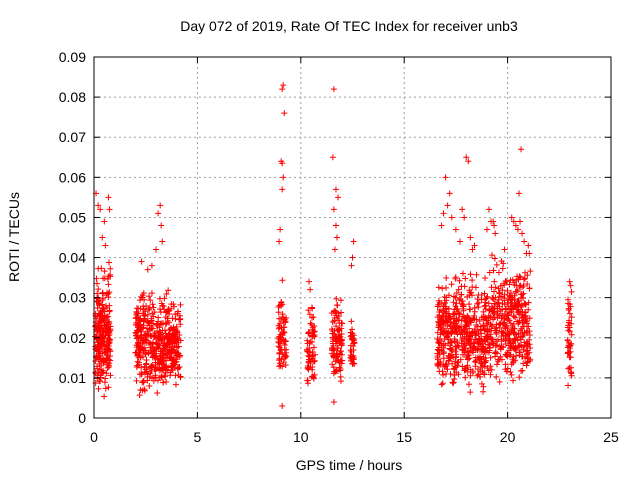 This screenshot has width=640, height=480. What do you see at coordinates (72, 177) in the screenshot?
I see `y-tick-label: 0.06` at bounding box center [72, 177].